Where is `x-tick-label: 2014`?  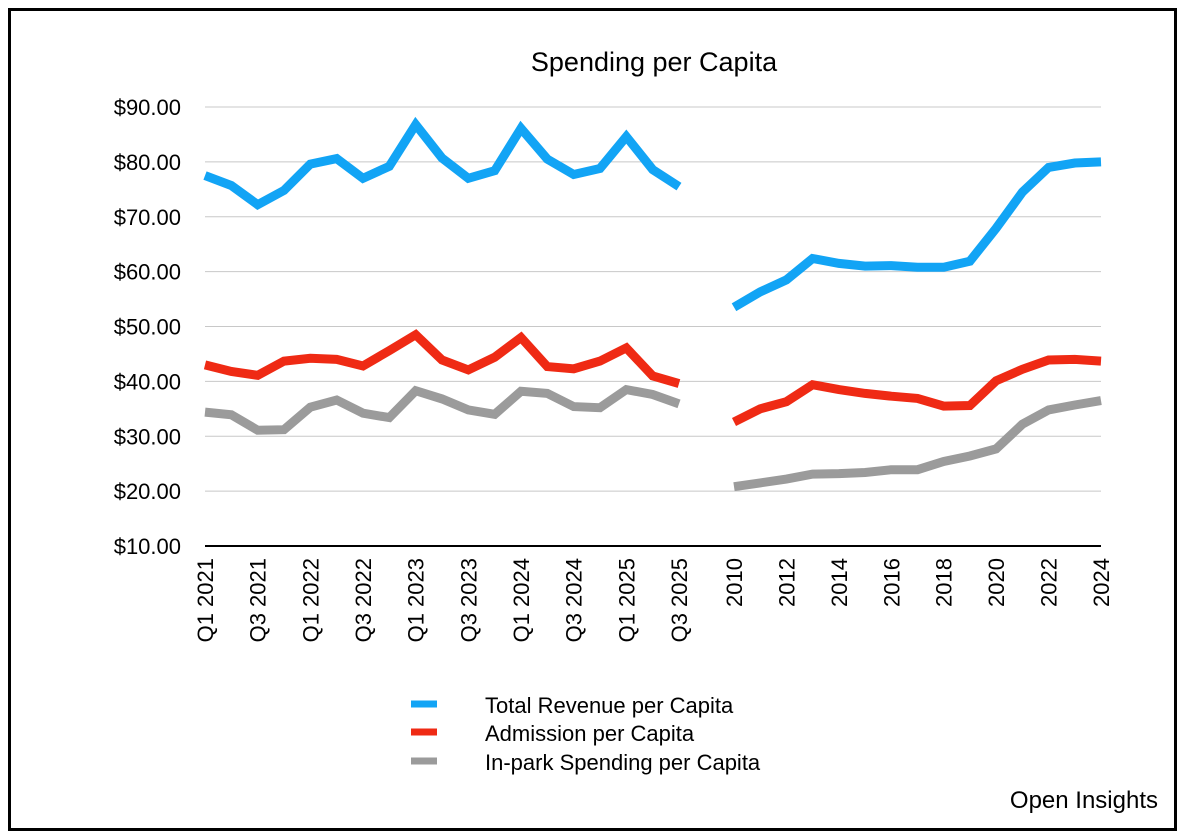 x-tick-label: 2014 is located at coordinates (839, 582).